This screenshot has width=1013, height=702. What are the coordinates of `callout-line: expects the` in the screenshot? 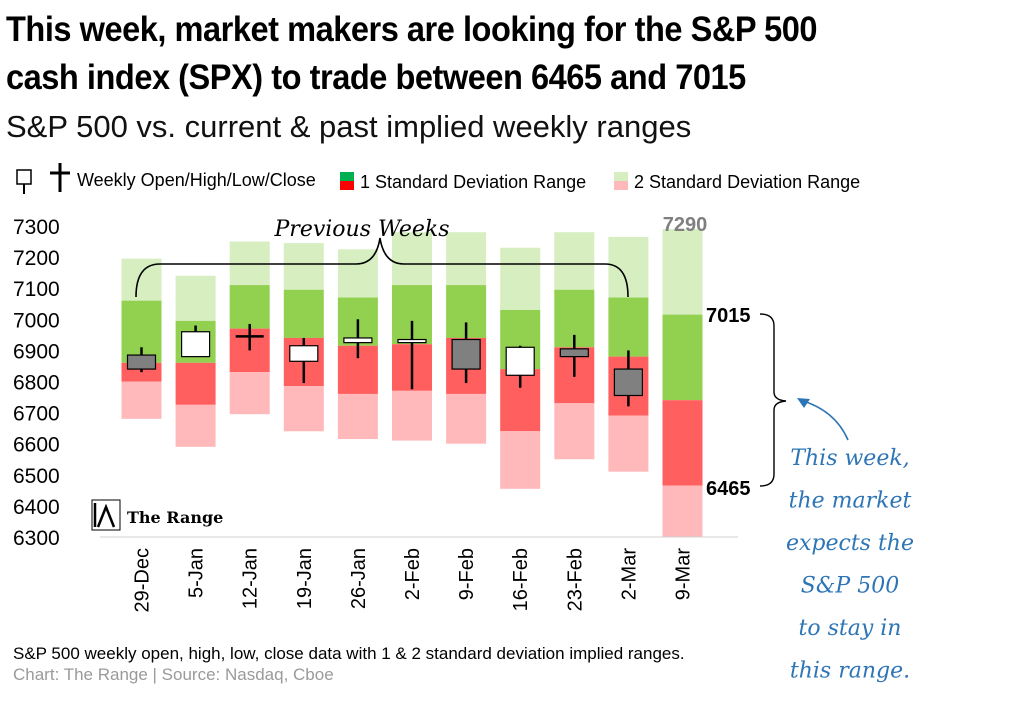 It's located at (850, 543).